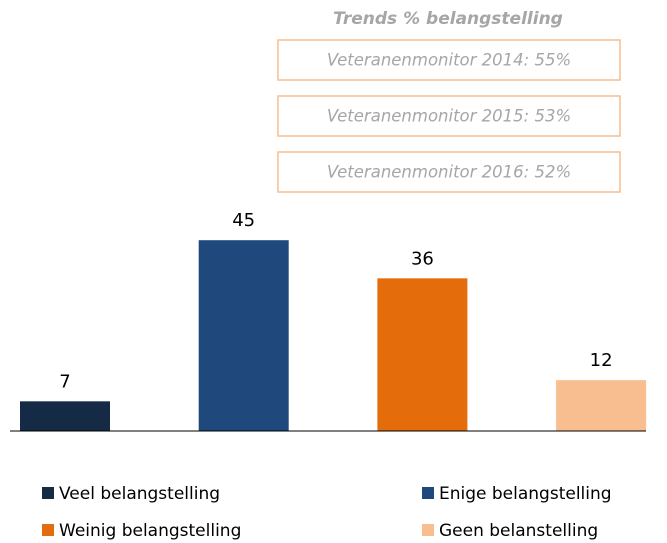  I want to click on annotation: Veteranenmonitor 2016: 52%, so click(449, 172).